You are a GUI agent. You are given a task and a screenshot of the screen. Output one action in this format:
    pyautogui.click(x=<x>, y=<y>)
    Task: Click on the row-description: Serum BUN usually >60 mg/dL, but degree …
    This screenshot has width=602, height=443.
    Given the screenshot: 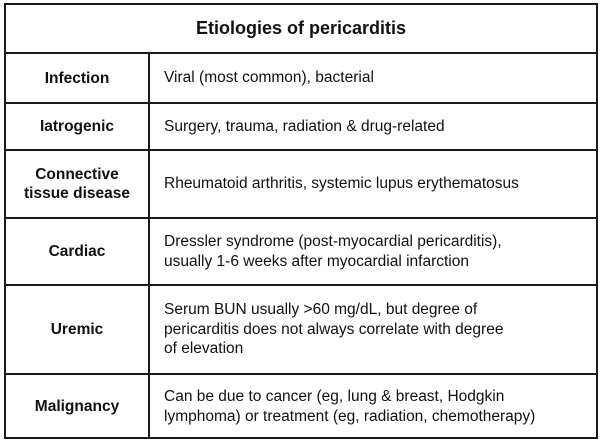 What is the action you would take?
    pyautogui.click(x=334, y=329)
    